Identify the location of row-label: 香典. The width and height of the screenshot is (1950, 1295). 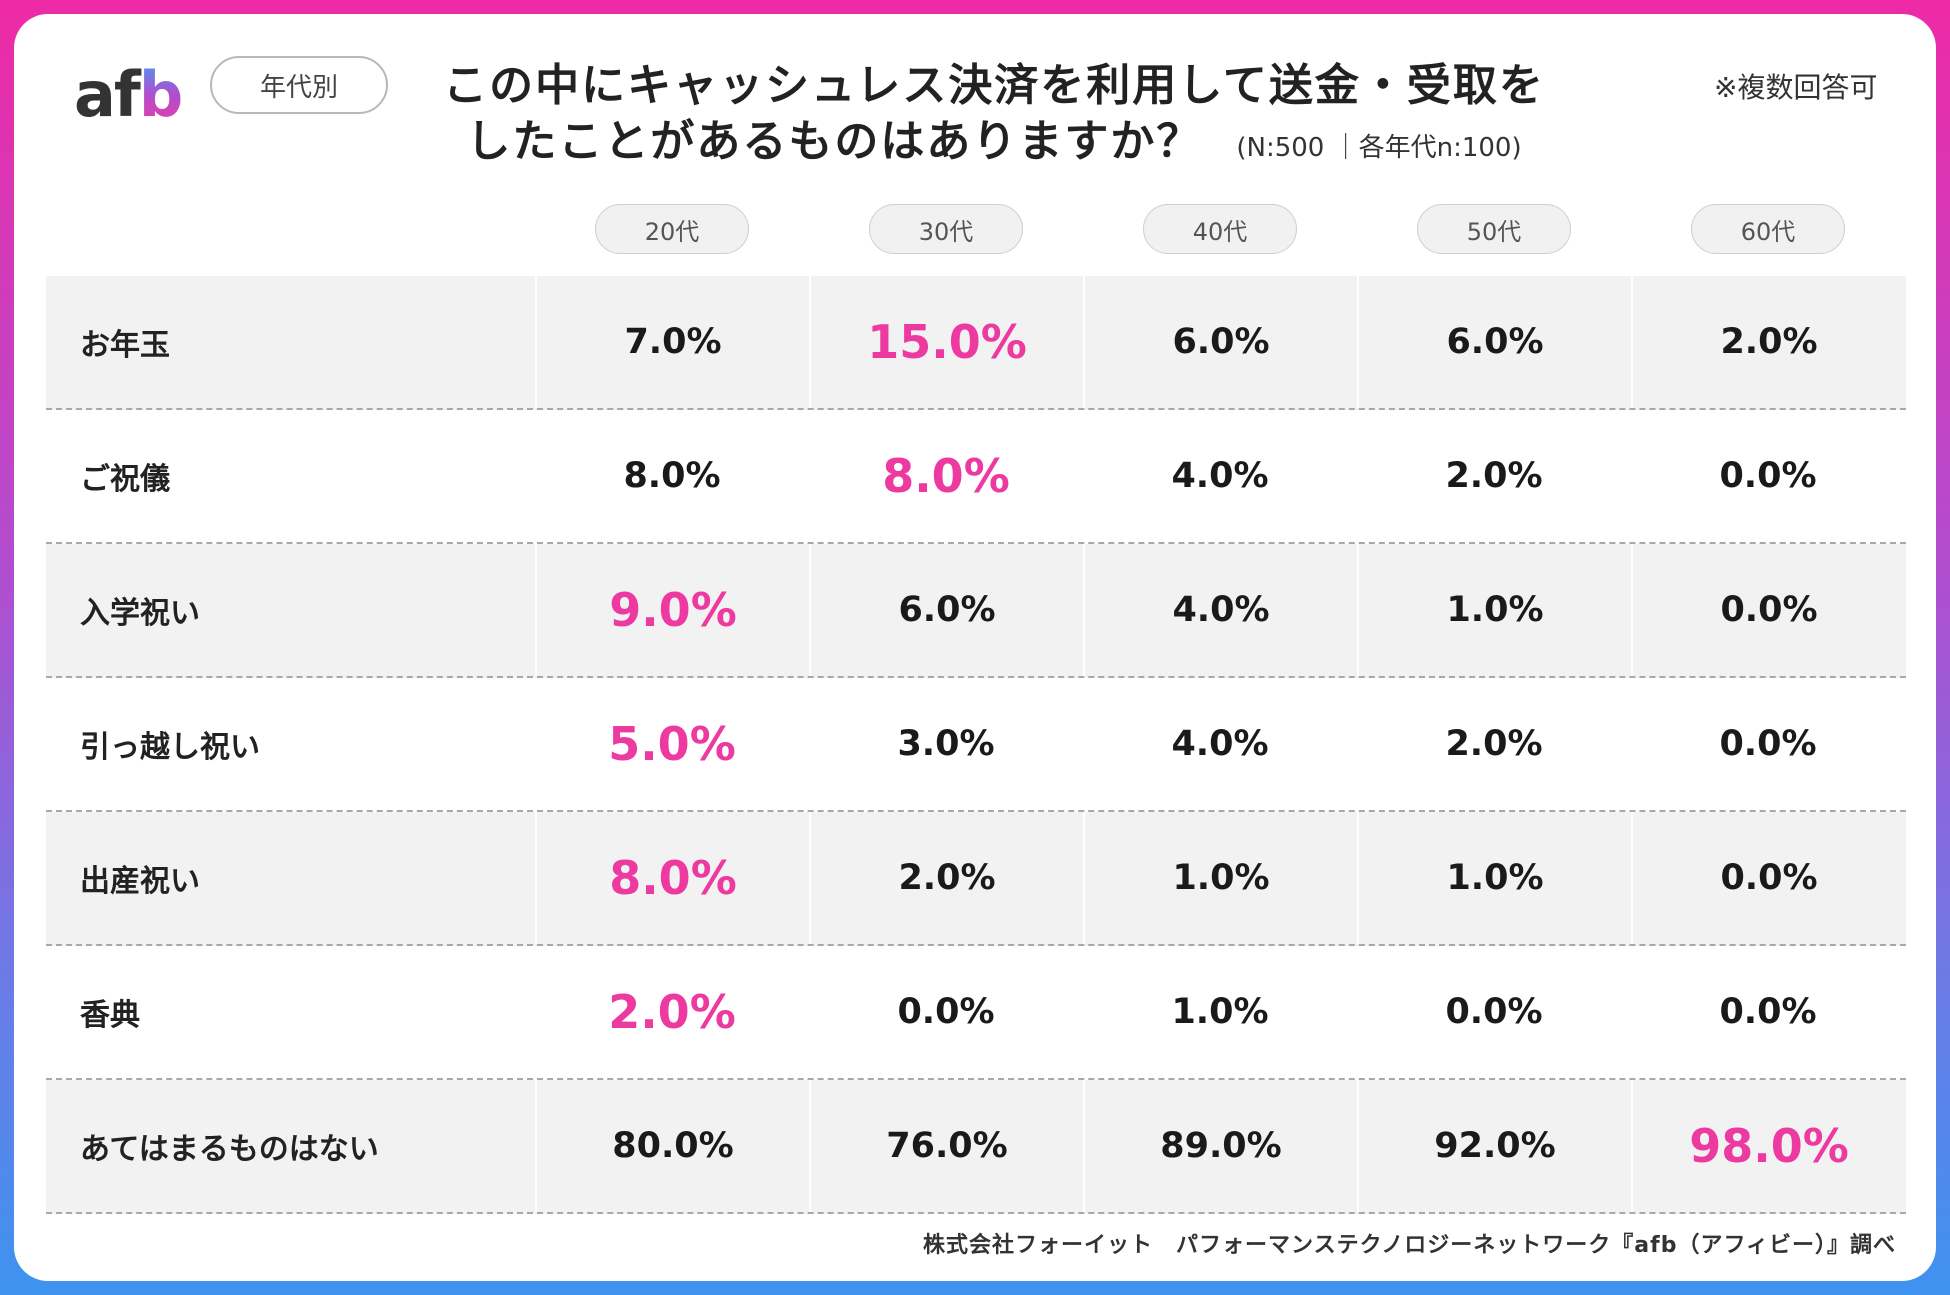
(110, 1015).